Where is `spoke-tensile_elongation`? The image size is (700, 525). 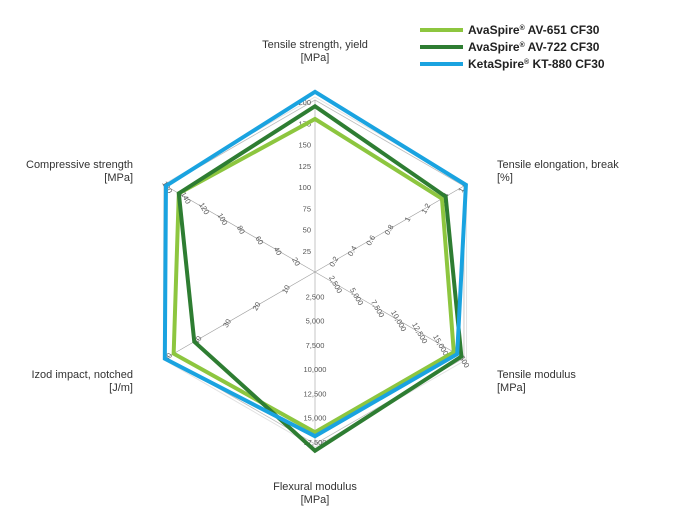
spoke-tensile_elongation is located at coordinates (389, 229).